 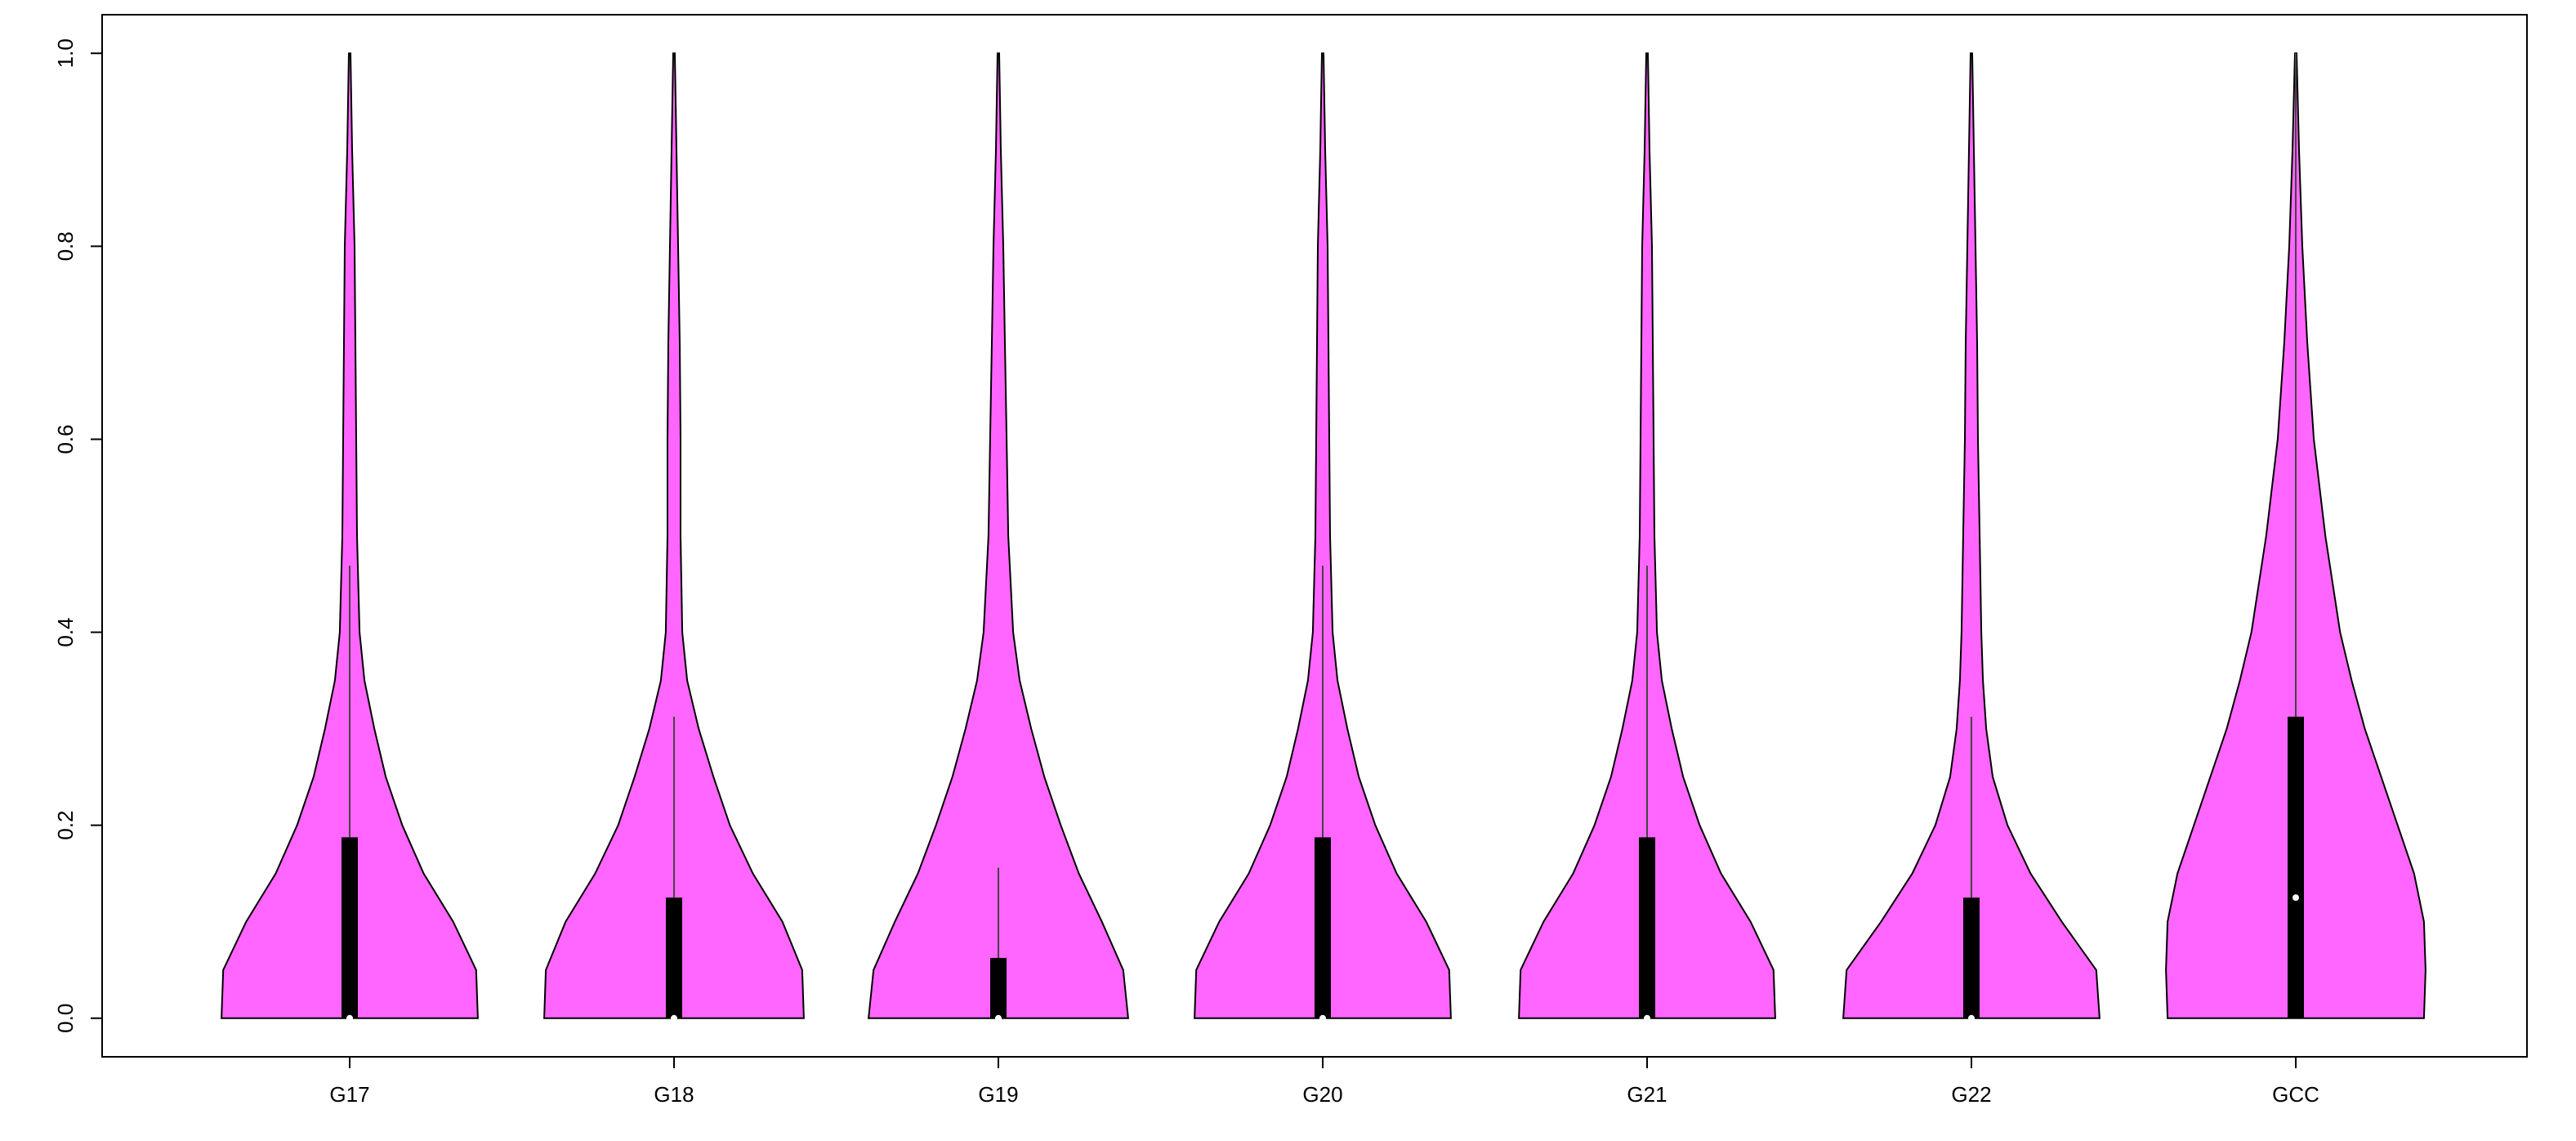 What do you see at coordinates (1647, 1094) in the screenshot?
I see `x-tick-label: G21` at bounding box center [1647, 1094].